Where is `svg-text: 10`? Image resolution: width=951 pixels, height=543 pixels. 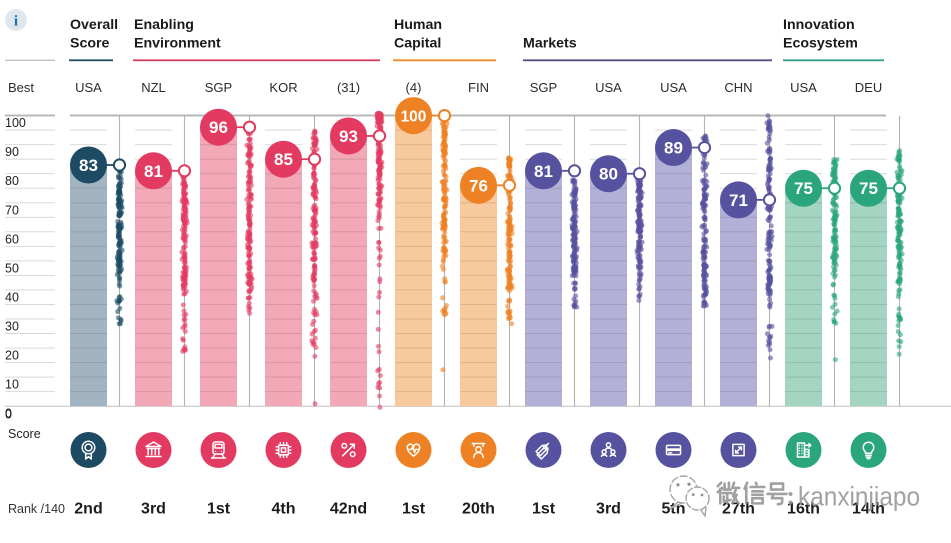 svg-text: 10 is located at coordinates (12, 385).